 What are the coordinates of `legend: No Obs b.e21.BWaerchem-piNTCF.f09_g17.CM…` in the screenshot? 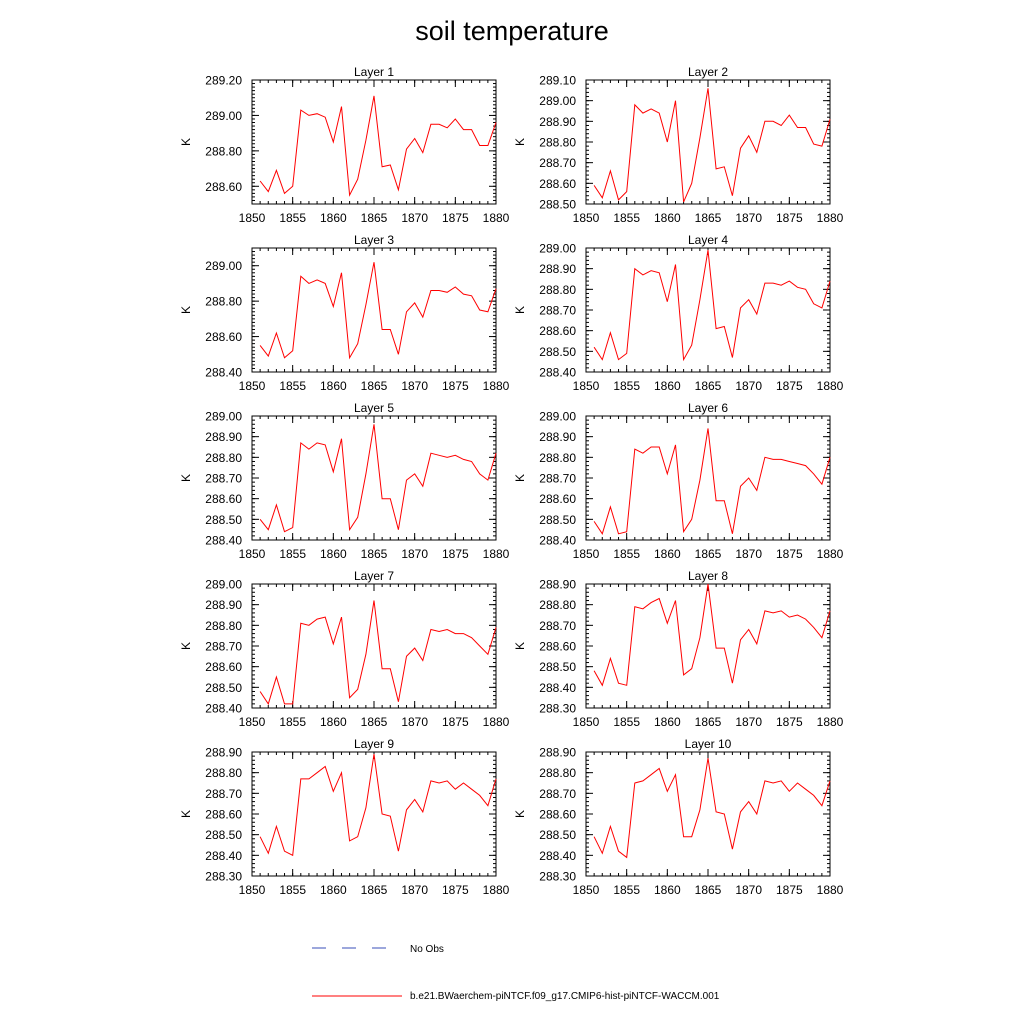 It's located at (516, 973).